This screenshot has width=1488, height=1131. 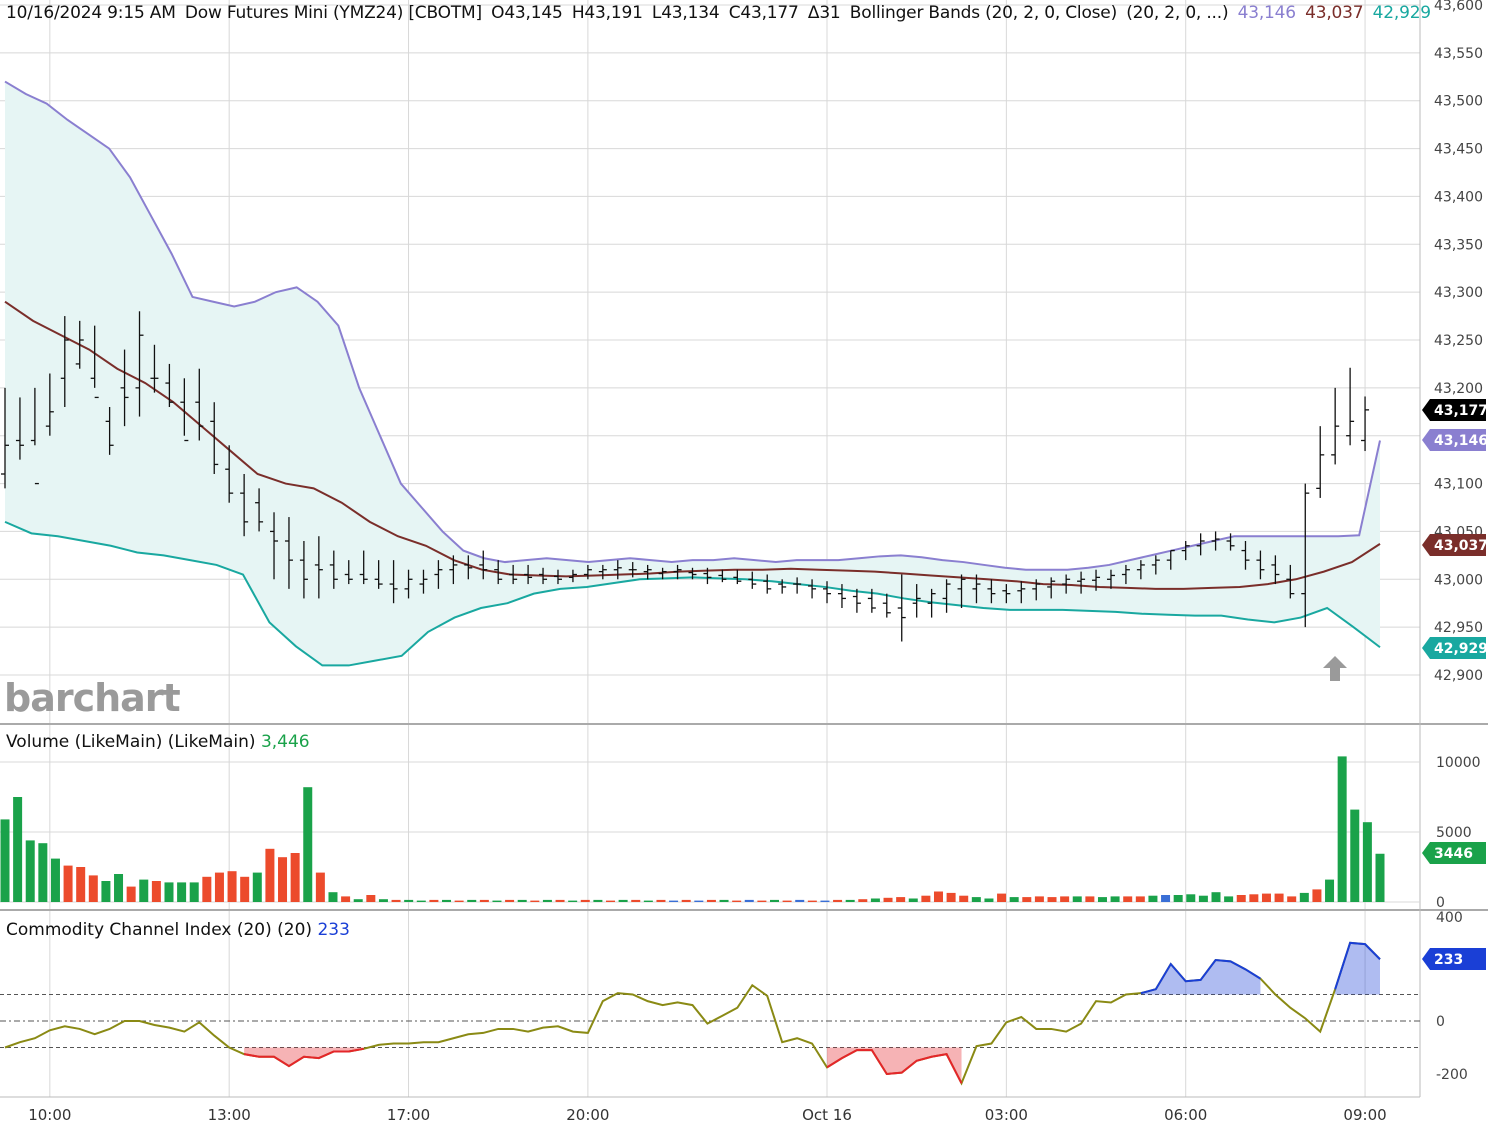 I want to click on cci-value: 233, so click(x=333, y=930).